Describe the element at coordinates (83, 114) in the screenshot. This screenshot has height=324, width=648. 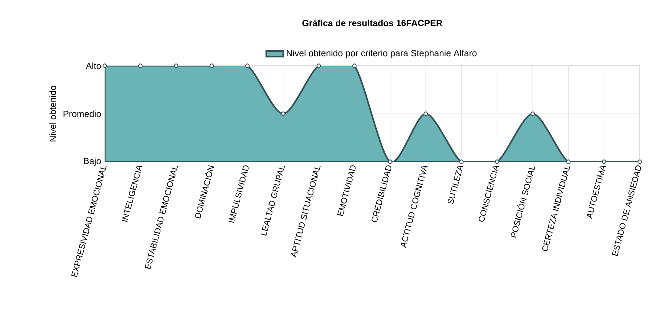
I see `text: Promedio` at that location.